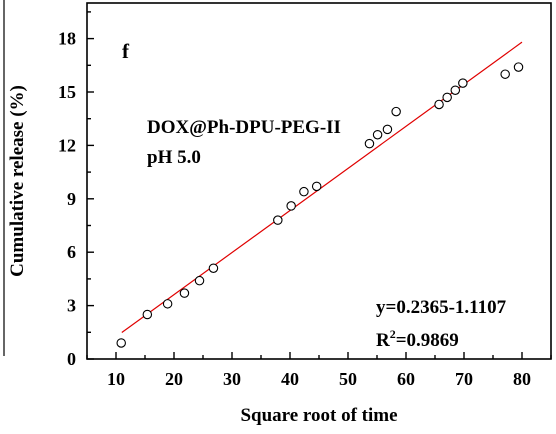 The image size is (556, 434). I want to click on r-squared: R2=0.9869, so click(417, 339).